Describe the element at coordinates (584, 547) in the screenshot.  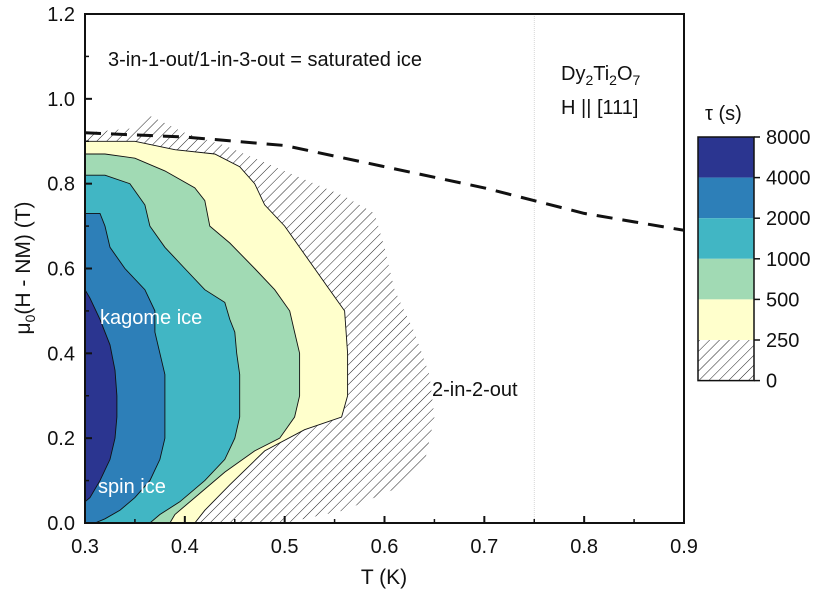
I see `x-tick-label: 0.8` at that location.